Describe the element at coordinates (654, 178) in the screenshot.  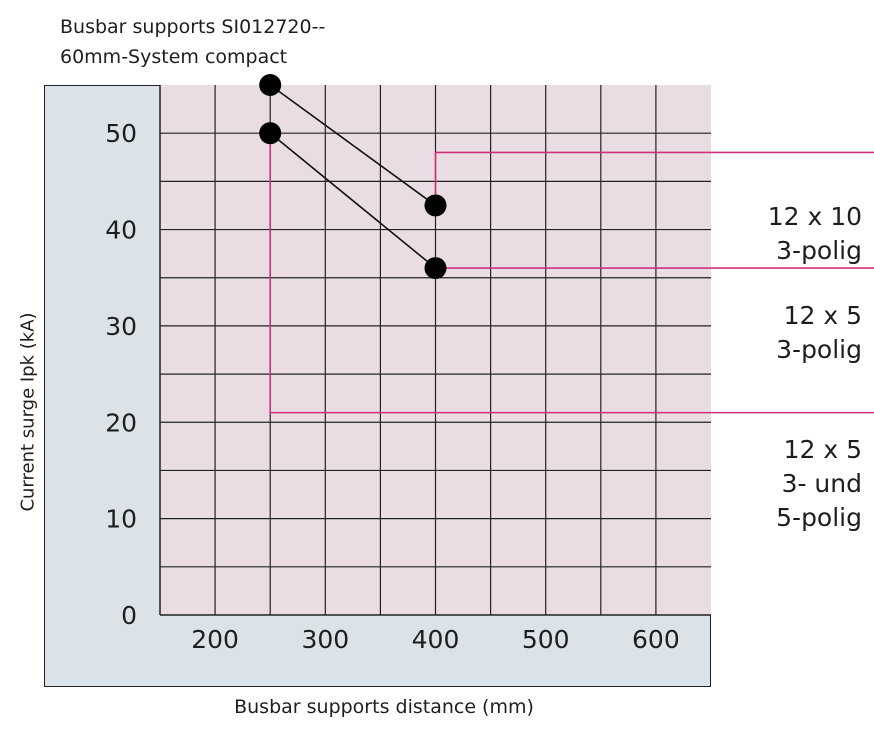
I see `guide-line-12x10` at that location.